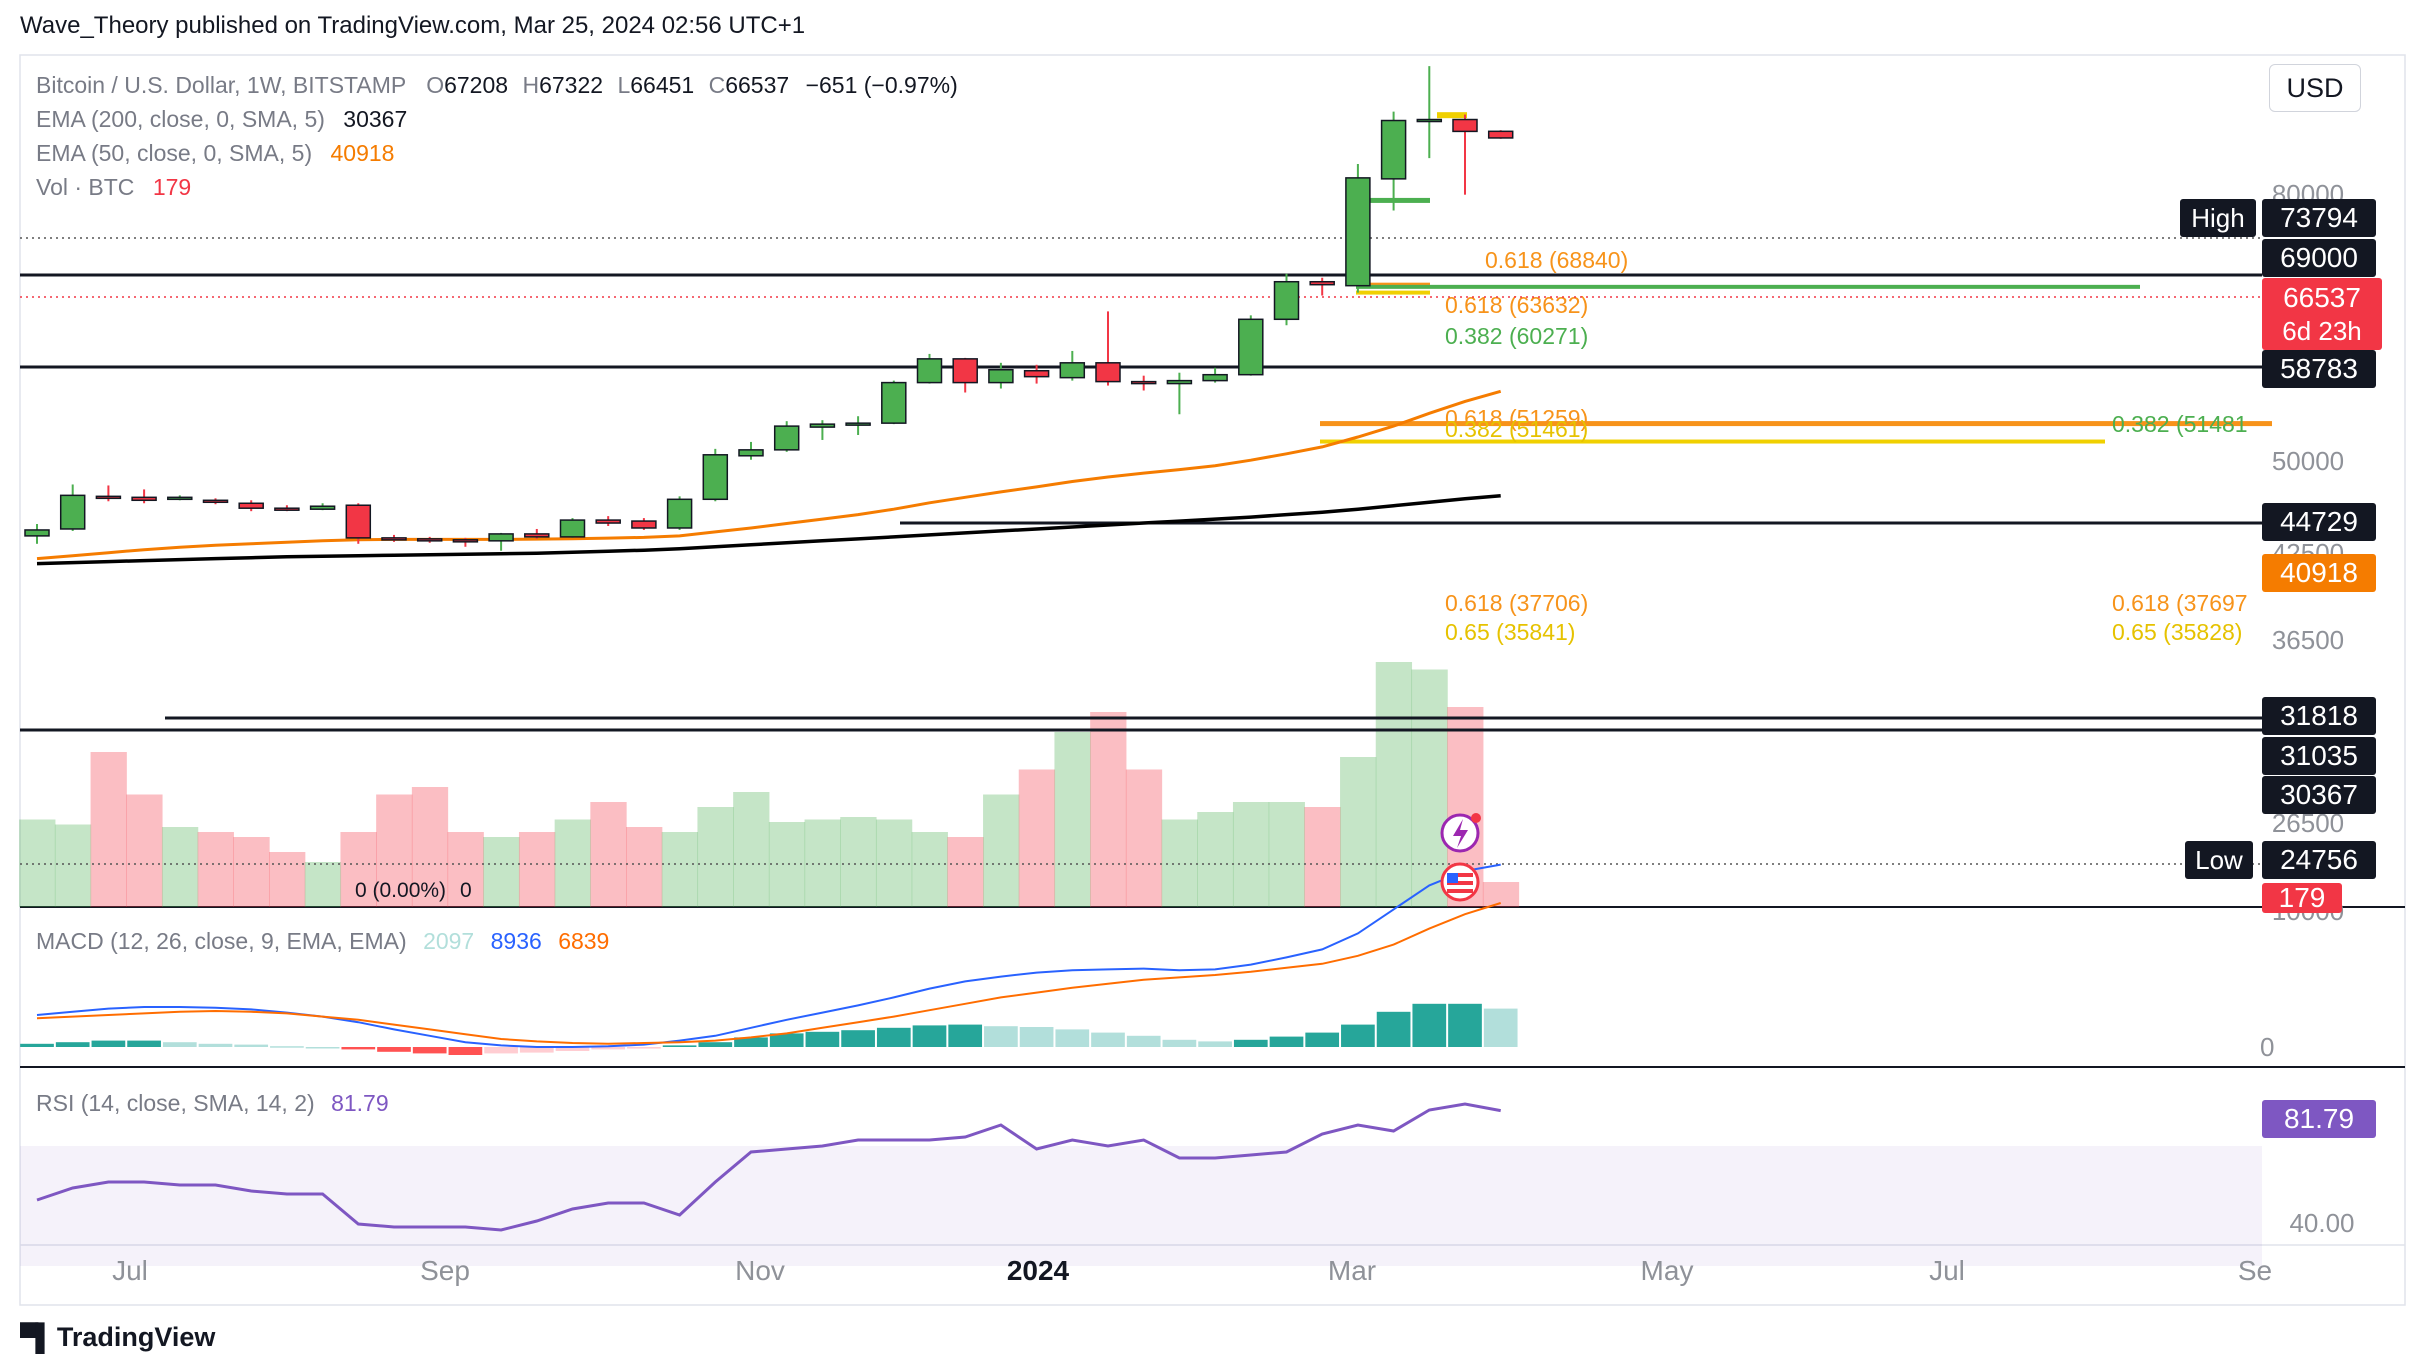  I want to click on lightning-icon, so click(1460, 833).